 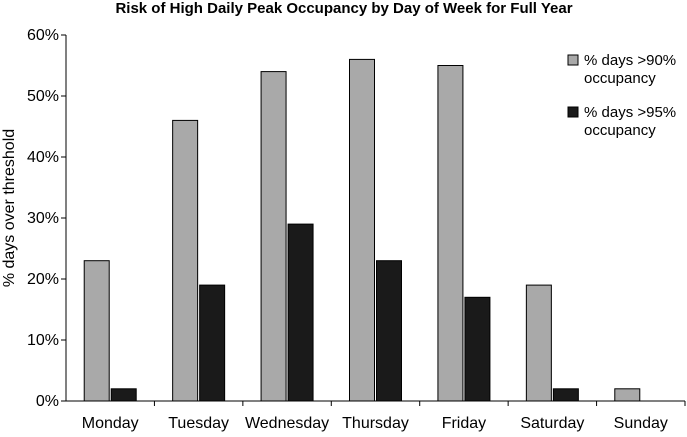 What do you see at coordinates (43, 340) in the screenshot?
I see `y-tick-label: 10%` at bounding box center [43, 340].